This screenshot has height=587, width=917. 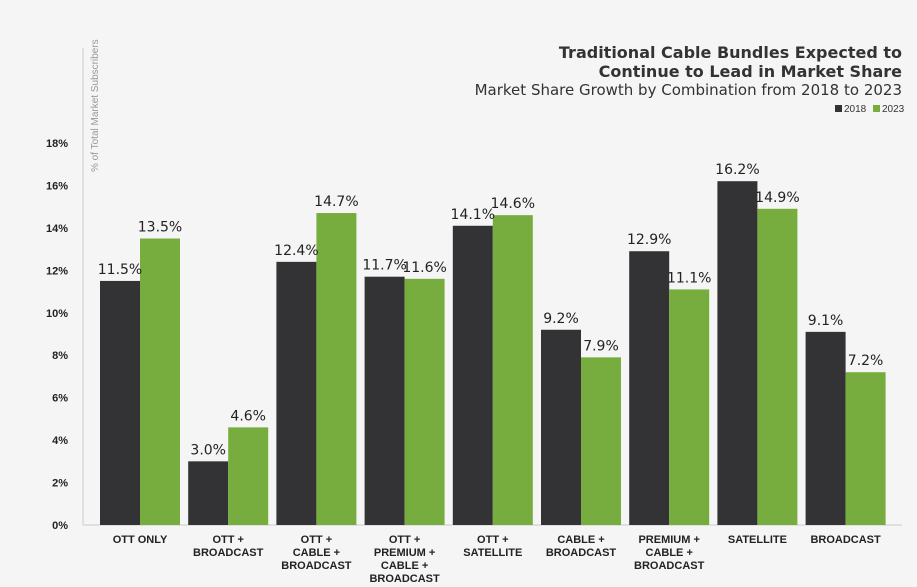 What do you see at coordinates (730, 52) in the screenshot?
I see `chart-title-line-1: Traditional Cable Bundles Expected to` at bounding box center [730, 52].